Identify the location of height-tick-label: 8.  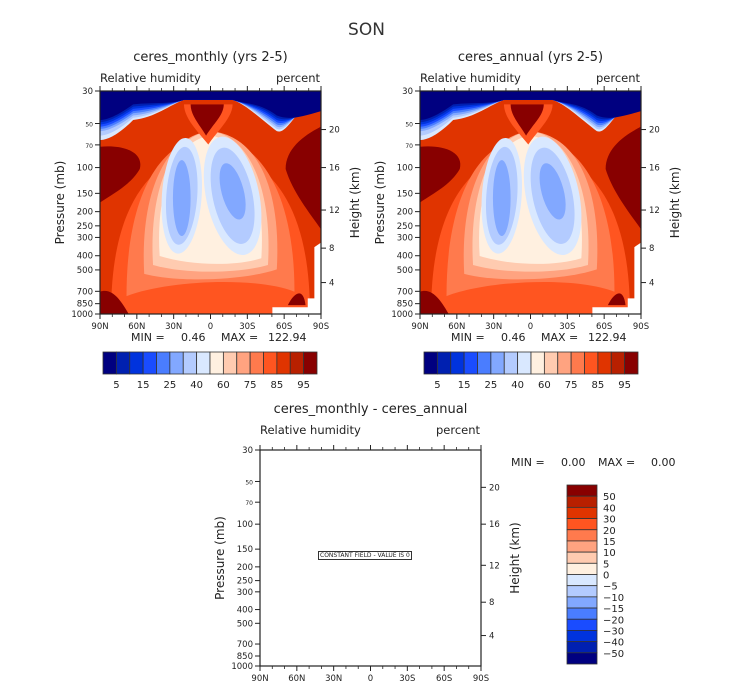
(491, 603).